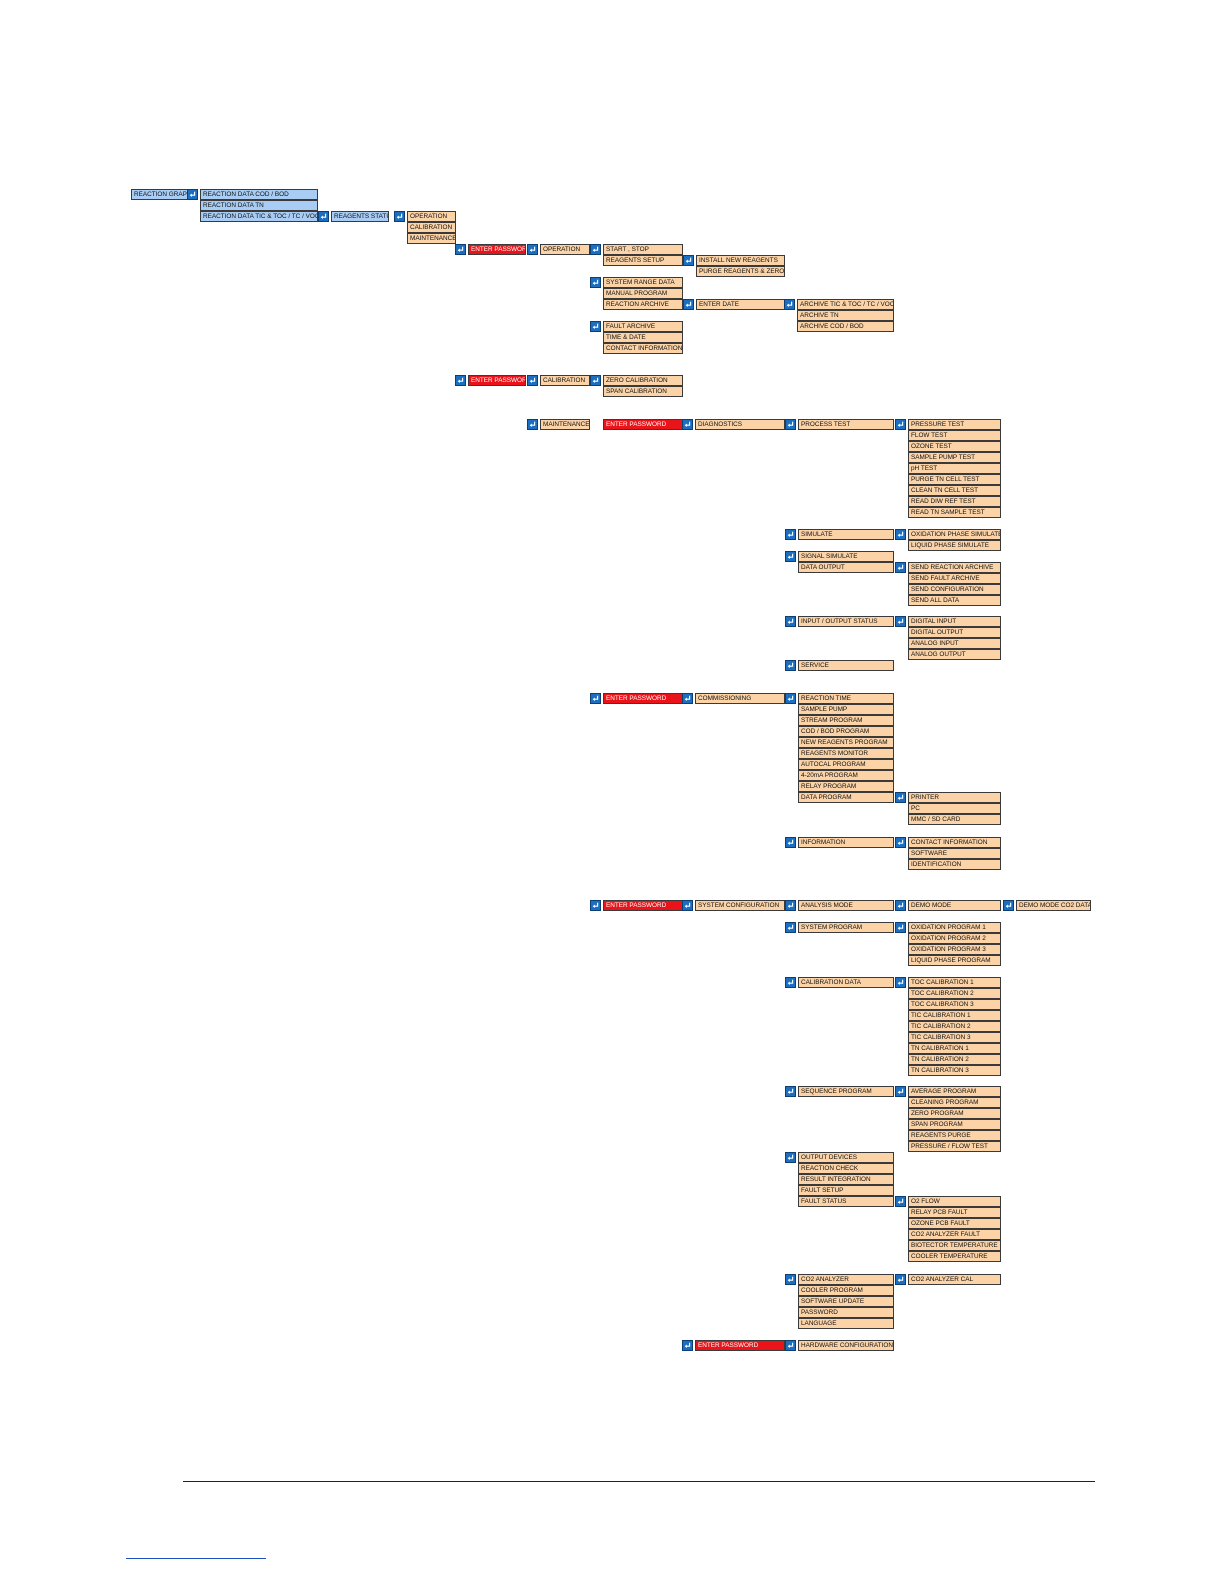  What do you see at coordinates (643, 337) in the screenshot?
I see `menu-item-time-and-date: TIME & DATE` at bounding box center [643, 337].